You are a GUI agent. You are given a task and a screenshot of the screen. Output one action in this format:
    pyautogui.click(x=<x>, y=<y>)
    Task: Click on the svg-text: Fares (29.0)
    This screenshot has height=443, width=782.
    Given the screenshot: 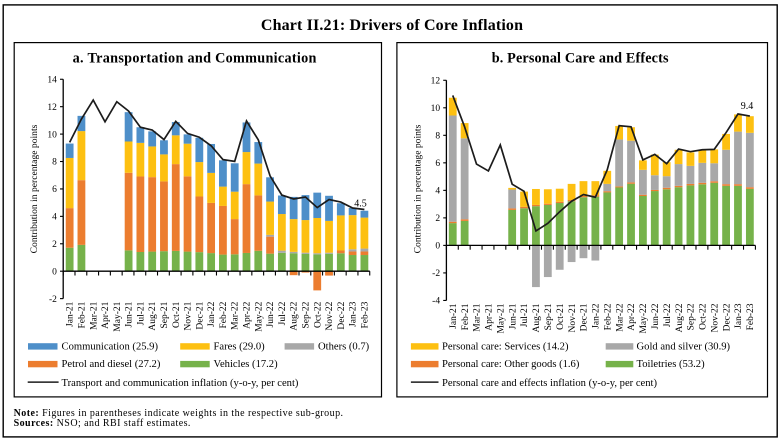 What is the action you would take?
    pyautogui.click(x=240, y=347)
    